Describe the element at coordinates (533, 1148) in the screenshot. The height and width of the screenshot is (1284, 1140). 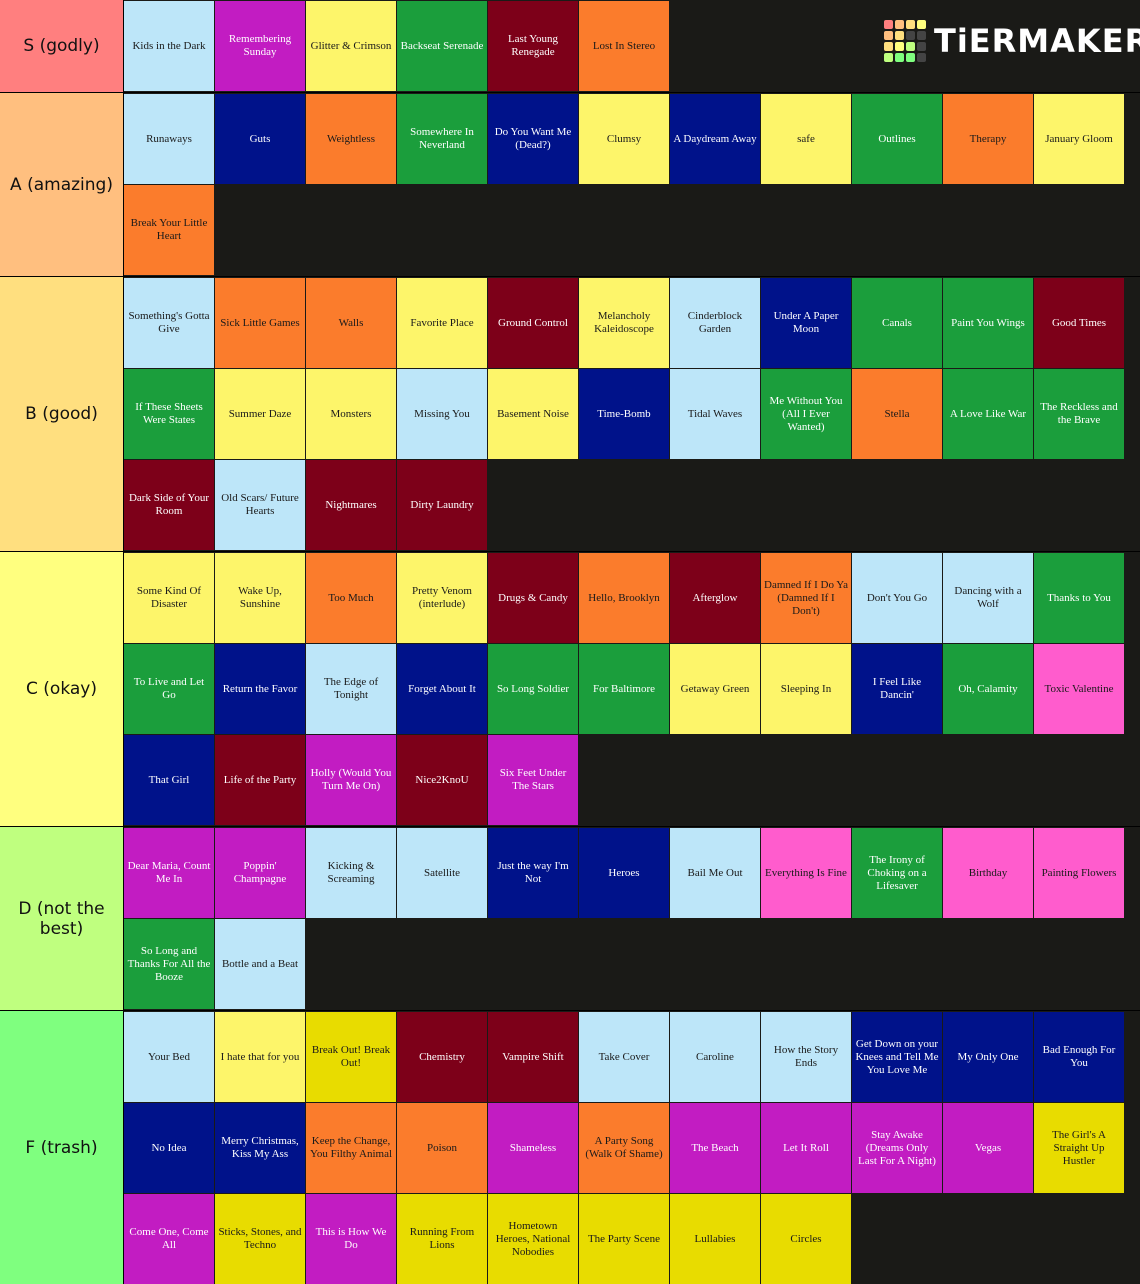
I see `song-tile: Shameless` at that location.